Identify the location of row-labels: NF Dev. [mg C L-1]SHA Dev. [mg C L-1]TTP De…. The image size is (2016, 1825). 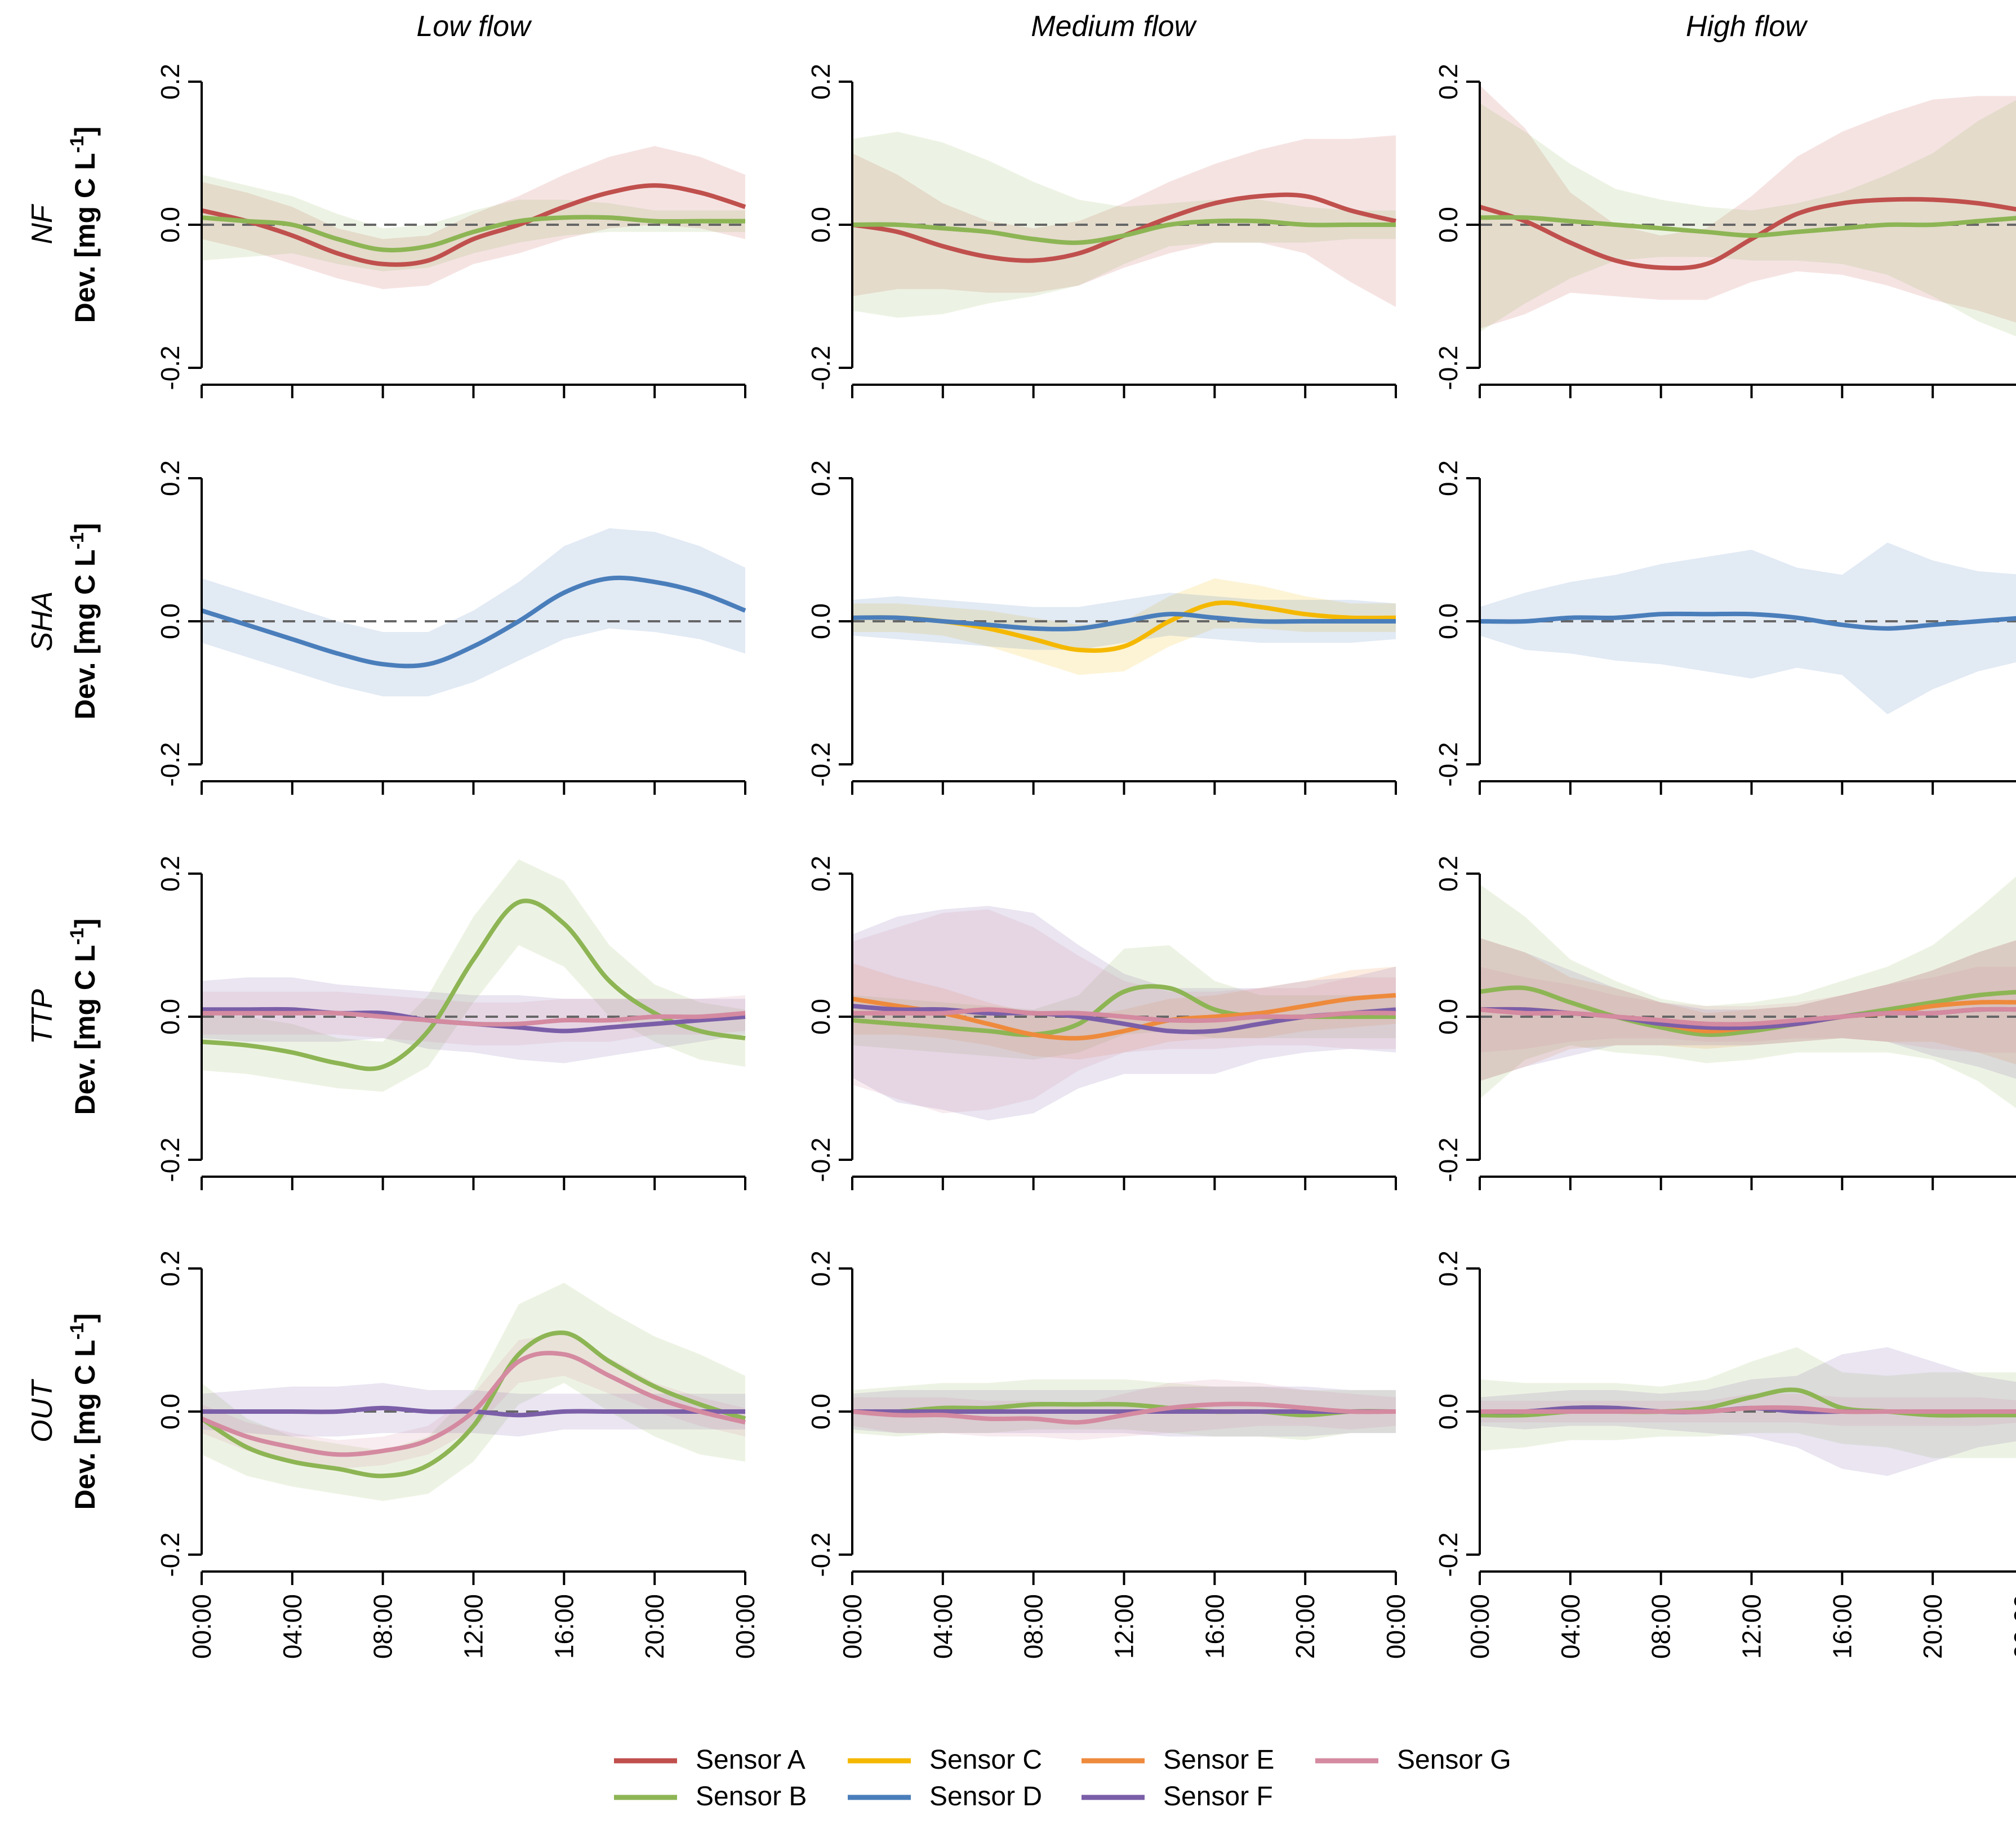
(64, 818).